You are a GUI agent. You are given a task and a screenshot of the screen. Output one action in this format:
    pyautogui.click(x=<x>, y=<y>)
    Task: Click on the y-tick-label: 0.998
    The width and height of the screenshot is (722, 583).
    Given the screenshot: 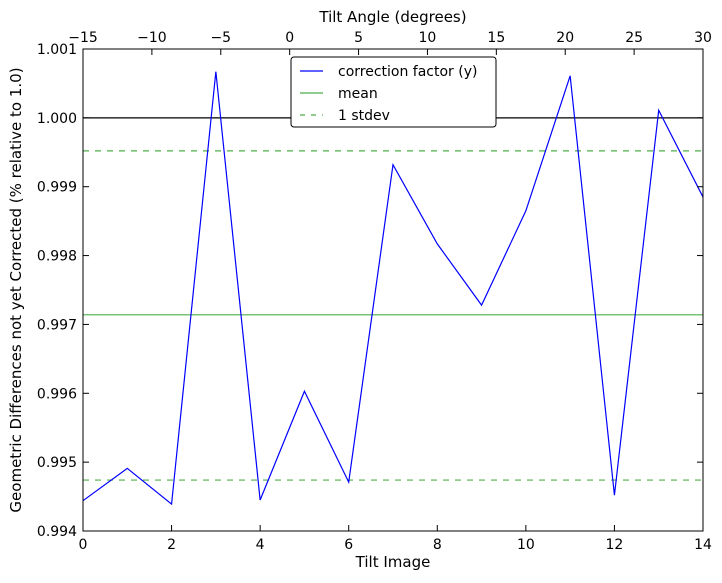 What is the action you would take?
    pyautogui.click(x=57, y=257)
    